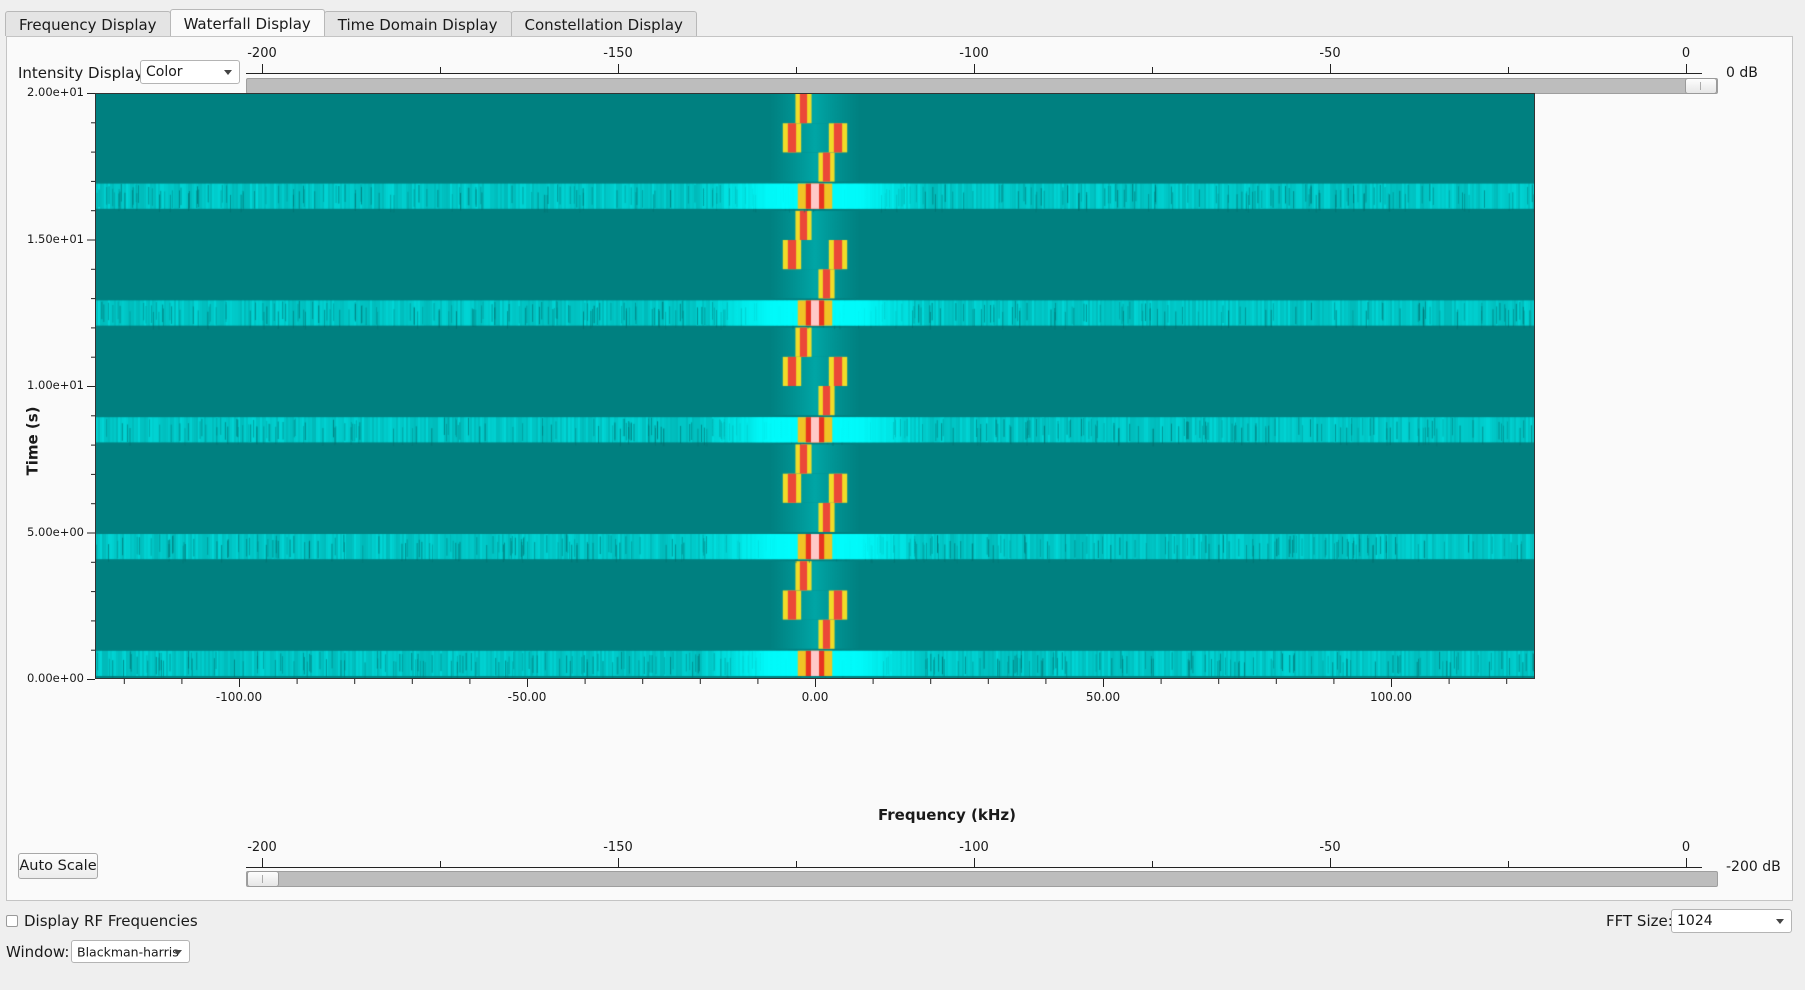 The width and height of the screenshot is (1805, 990). I want to click on x-axis-tick-label: -50.00, so click(527, 697).